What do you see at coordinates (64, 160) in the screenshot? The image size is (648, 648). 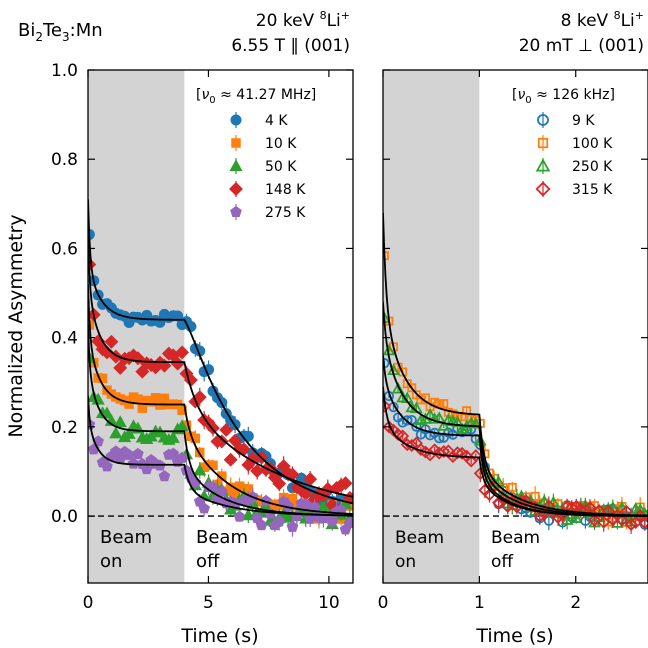 I see `y-tick-label: 0.8` at bounding box center [64, 160].